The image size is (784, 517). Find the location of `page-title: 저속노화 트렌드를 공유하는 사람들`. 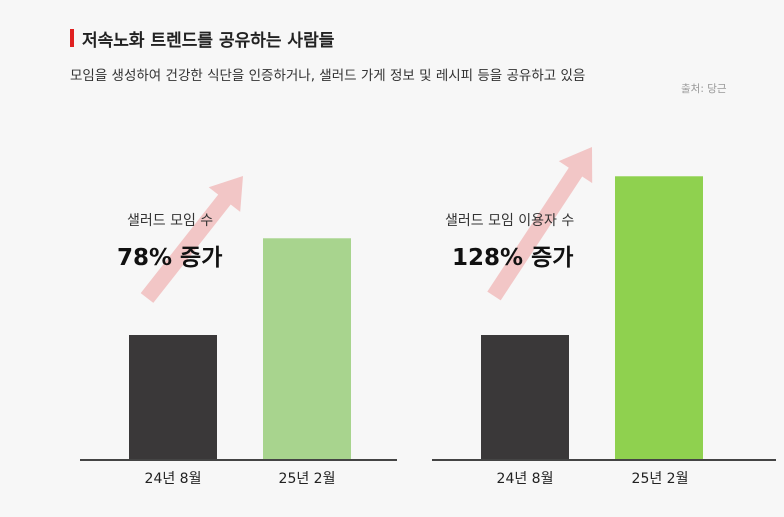

page-title: 저속노화 트렌드를 공유하는 사람들 is located at coordinates (208, 41).